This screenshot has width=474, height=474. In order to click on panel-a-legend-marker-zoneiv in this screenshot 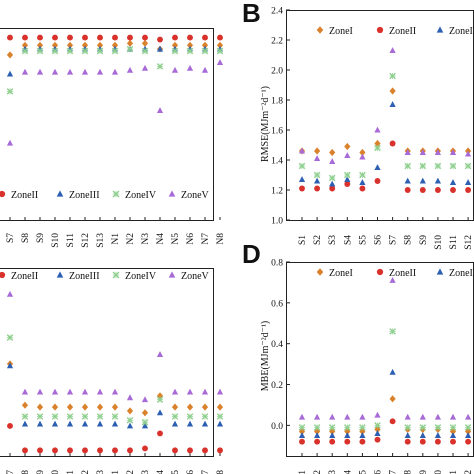, I will do `click(116, 194)`.